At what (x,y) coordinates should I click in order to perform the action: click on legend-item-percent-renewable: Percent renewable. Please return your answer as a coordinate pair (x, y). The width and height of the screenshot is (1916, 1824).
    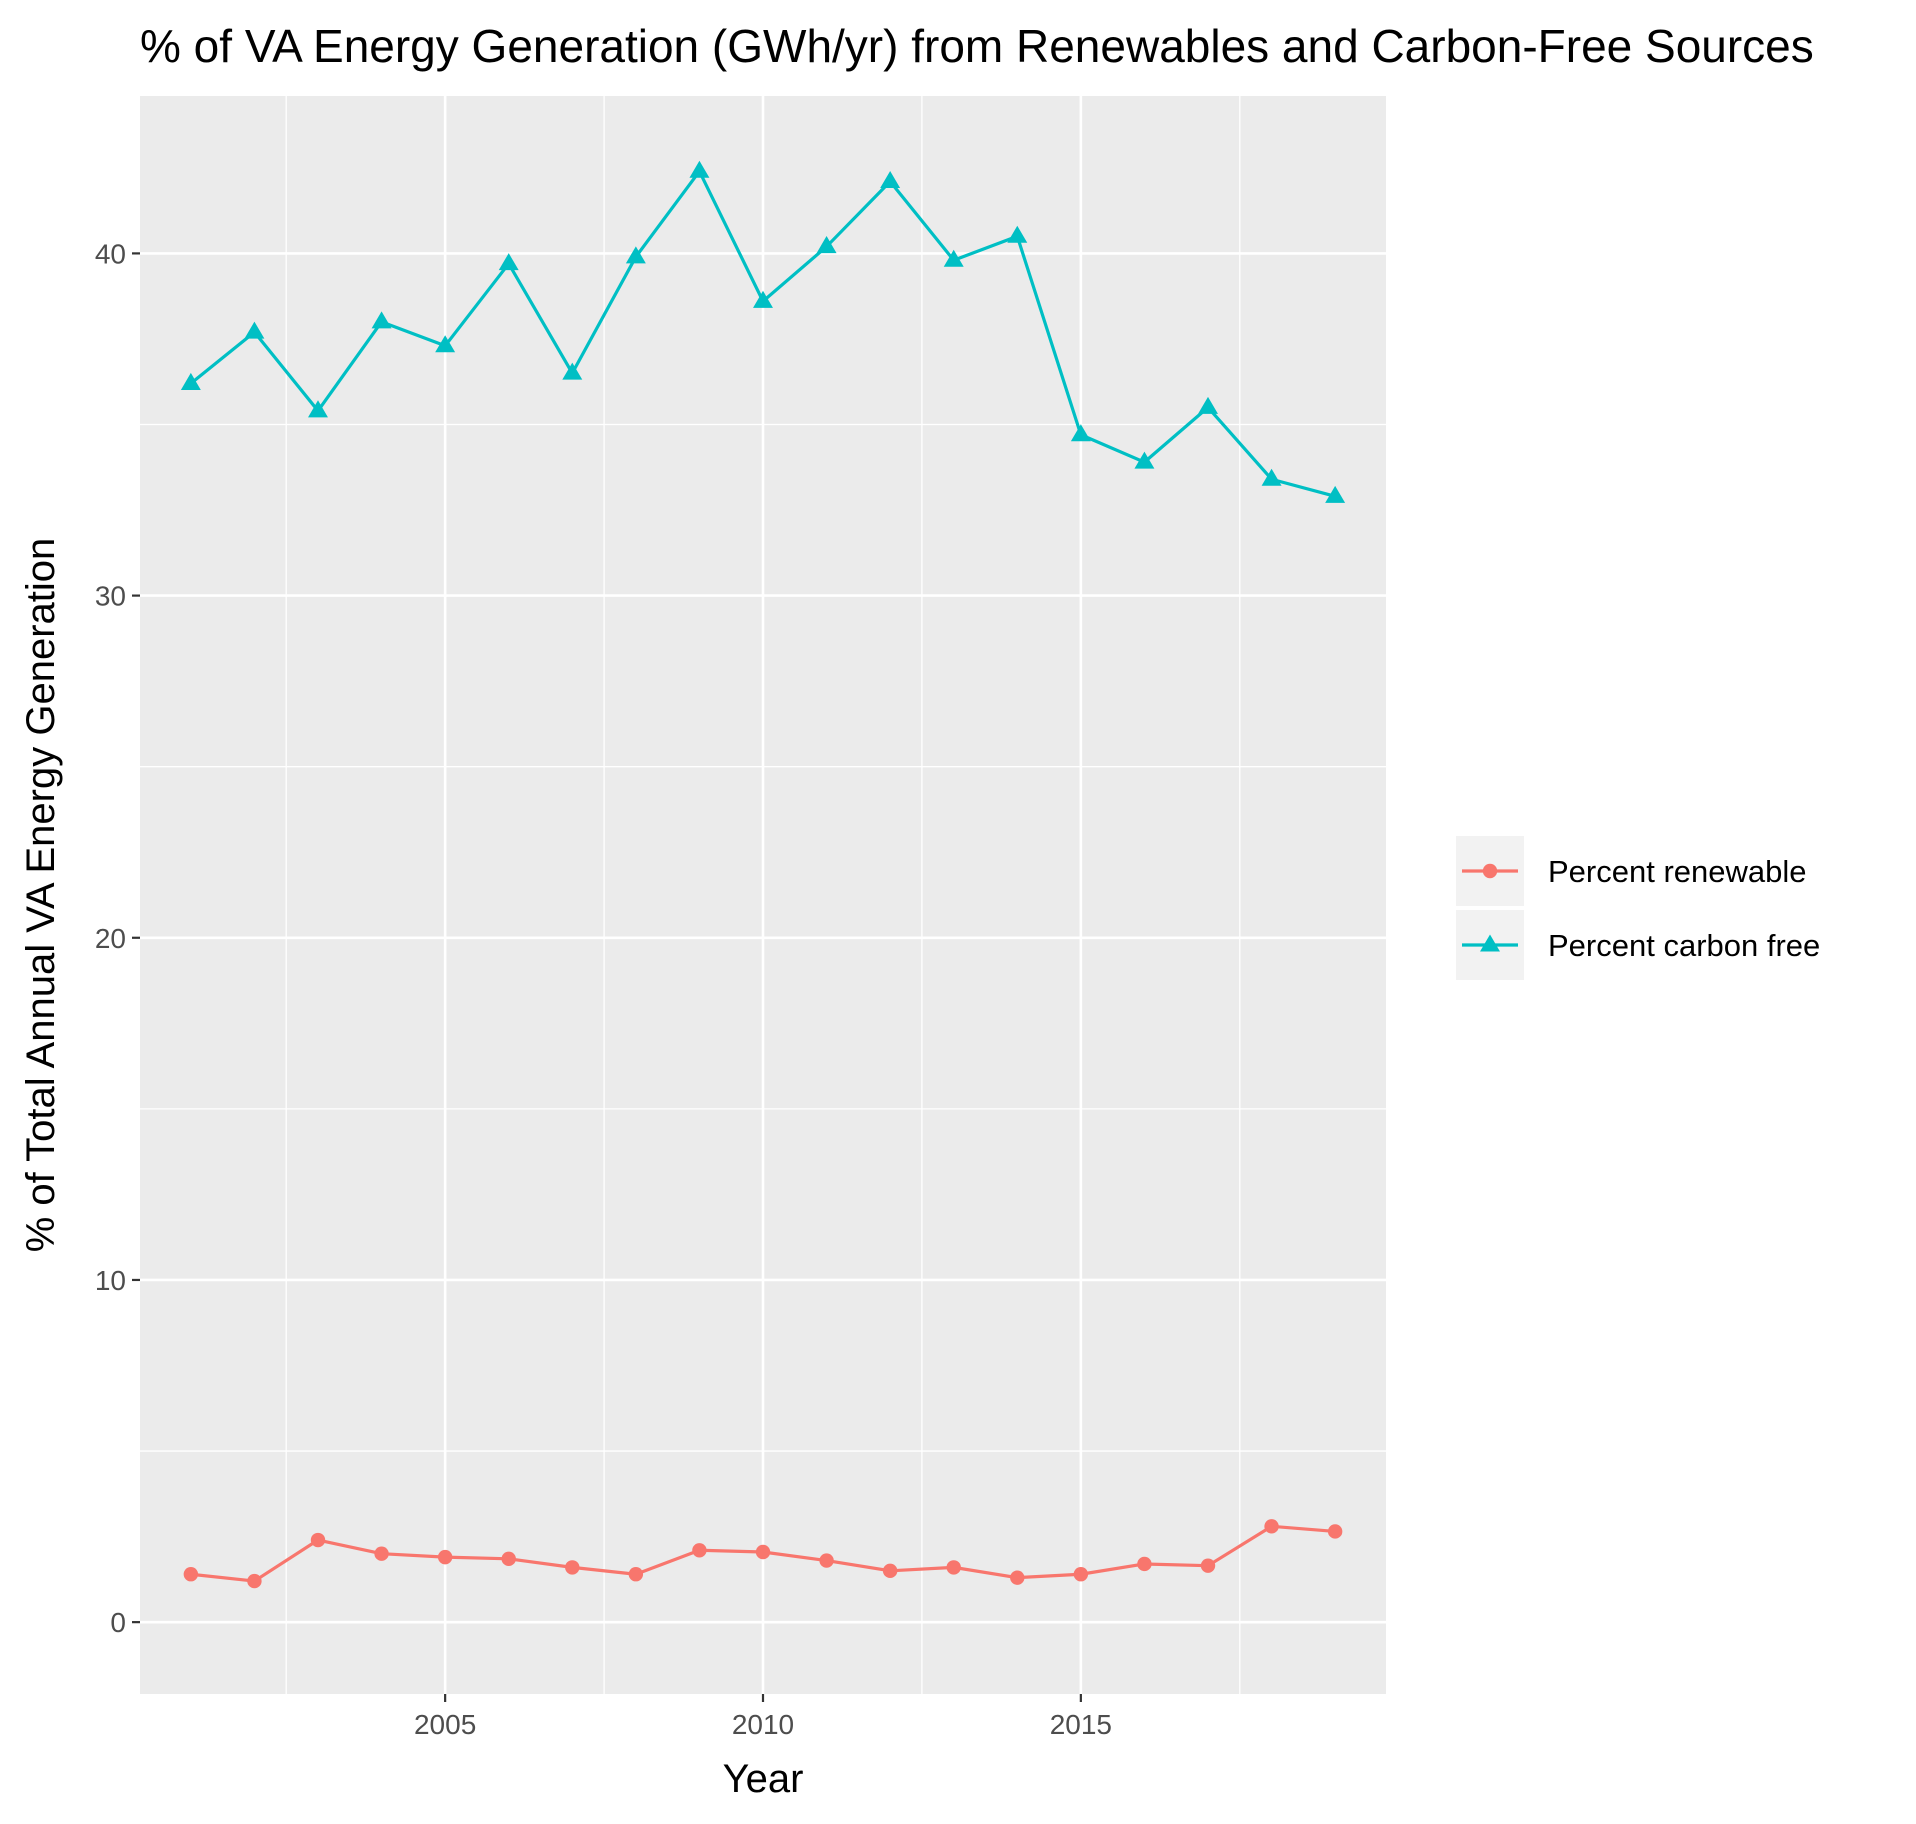
    Looking at the image, I should click on (1631, 871).